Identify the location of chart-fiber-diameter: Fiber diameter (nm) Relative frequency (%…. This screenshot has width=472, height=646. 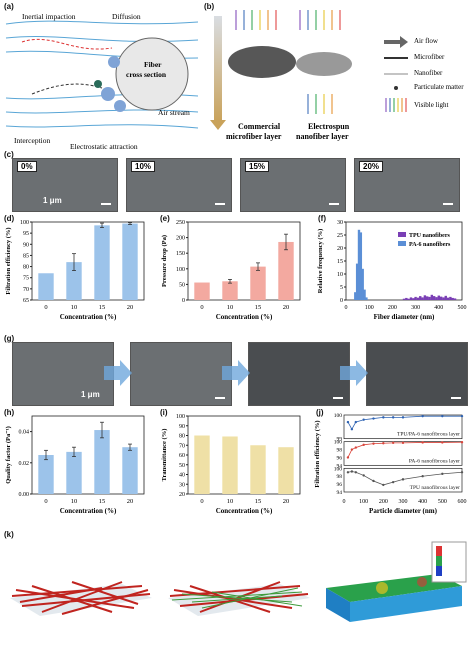
(392, 270).